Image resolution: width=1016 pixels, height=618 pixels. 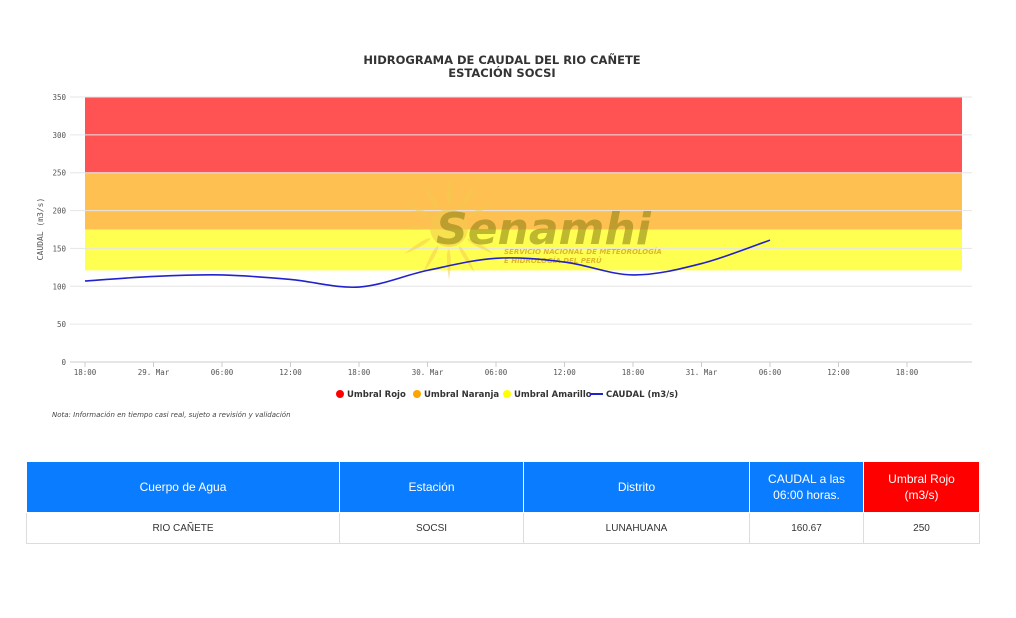 I want to click on header-caudal: CAUDAL a las 06:00 horas., so click(x=806, y=487).